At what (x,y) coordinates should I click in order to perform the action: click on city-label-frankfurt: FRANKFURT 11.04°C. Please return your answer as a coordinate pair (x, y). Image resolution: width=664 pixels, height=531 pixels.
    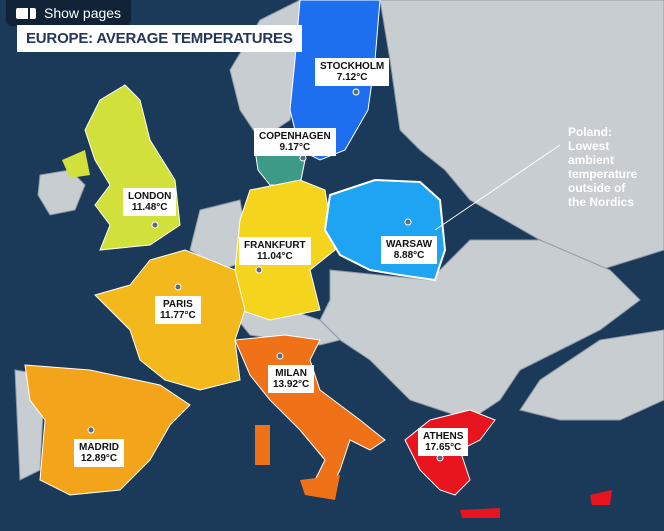
    Looking at the image, I should click on (275, 251).